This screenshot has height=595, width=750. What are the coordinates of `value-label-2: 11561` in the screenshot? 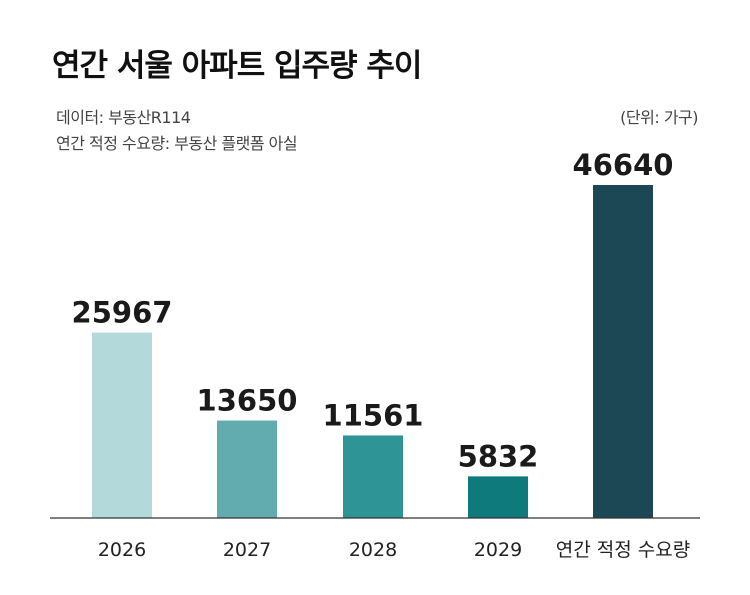 It's located at (373, 415).